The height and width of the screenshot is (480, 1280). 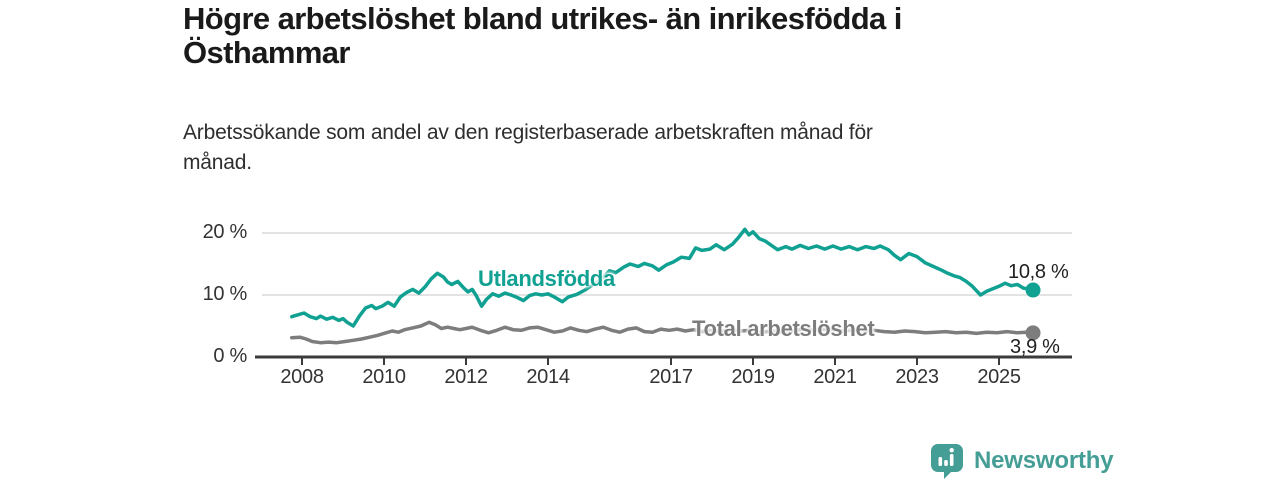 I want to click on newsworthy-logo: Newsworthy, so click(x=1022, y=461).